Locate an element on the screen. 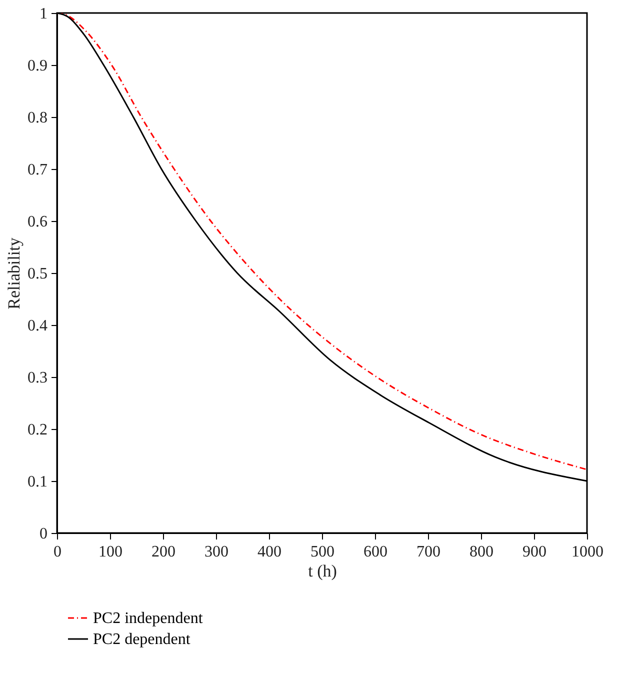 The image size is (633, 684). x-tick-label: 400 is located at coordinates (270, 552).